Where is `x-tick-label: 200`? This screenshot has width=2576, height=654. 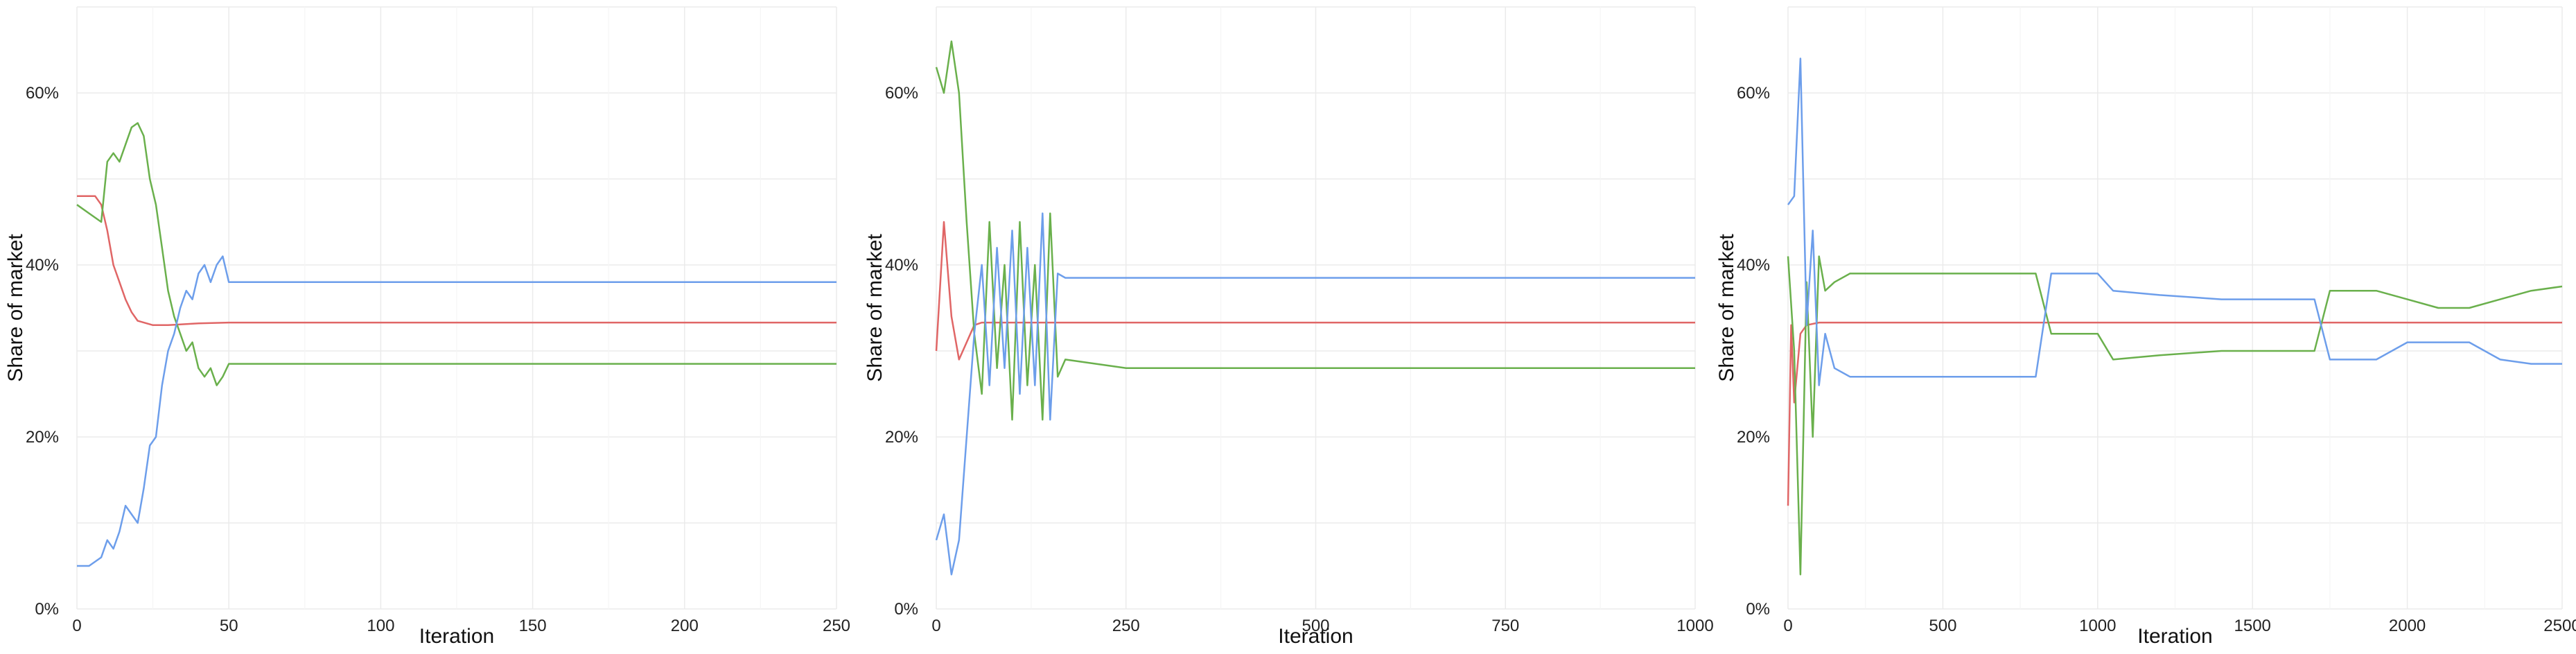
x-tick-label: 200 is located at coordinates (685, 626).